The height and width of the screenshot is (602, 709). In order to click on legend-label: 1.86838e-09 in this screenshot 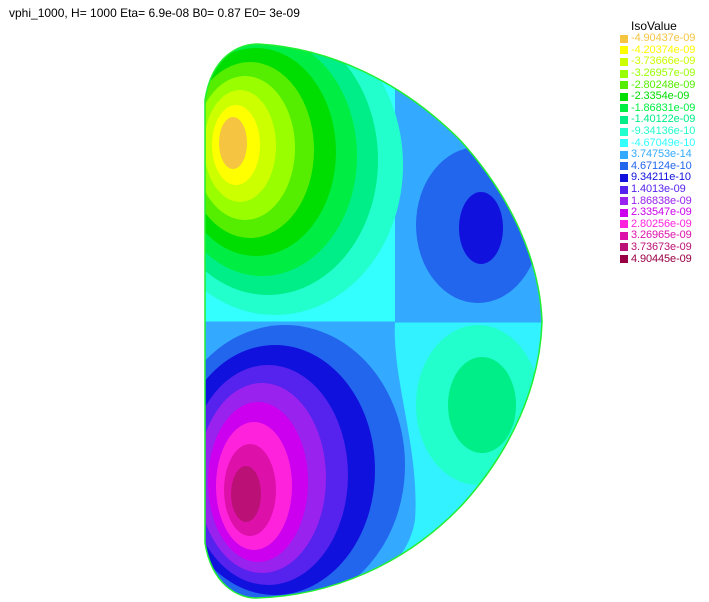, I will do `click(661, 200)`.